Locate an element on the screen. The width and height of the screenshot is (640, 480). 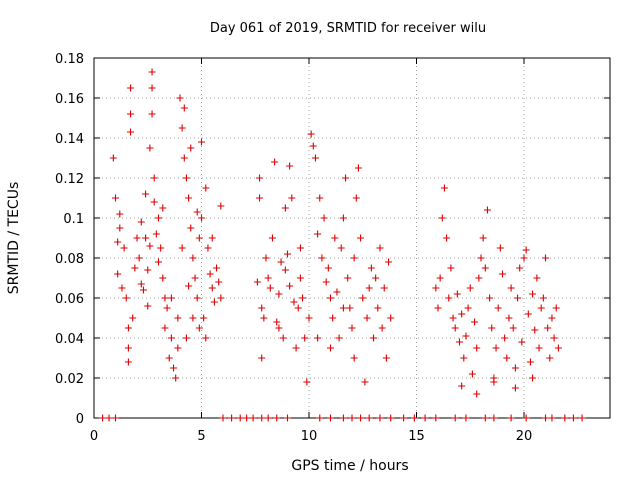
y-tick-label: 0 is located at coordinates (80, 419).